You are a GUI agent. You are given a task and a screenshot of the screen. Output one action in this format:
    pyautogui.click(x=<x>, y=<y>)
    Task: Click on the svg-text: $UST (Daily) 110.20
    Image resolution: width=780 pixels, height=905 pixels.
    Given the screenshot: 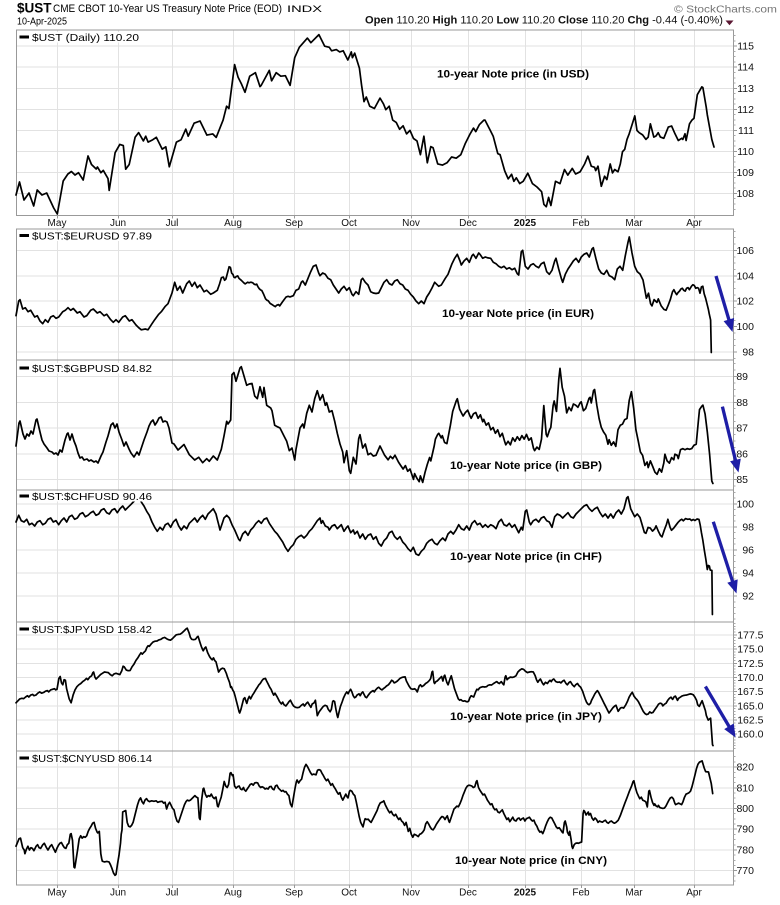 What is the action you would take?
    pyautogui.click(x=85, y=38)
    